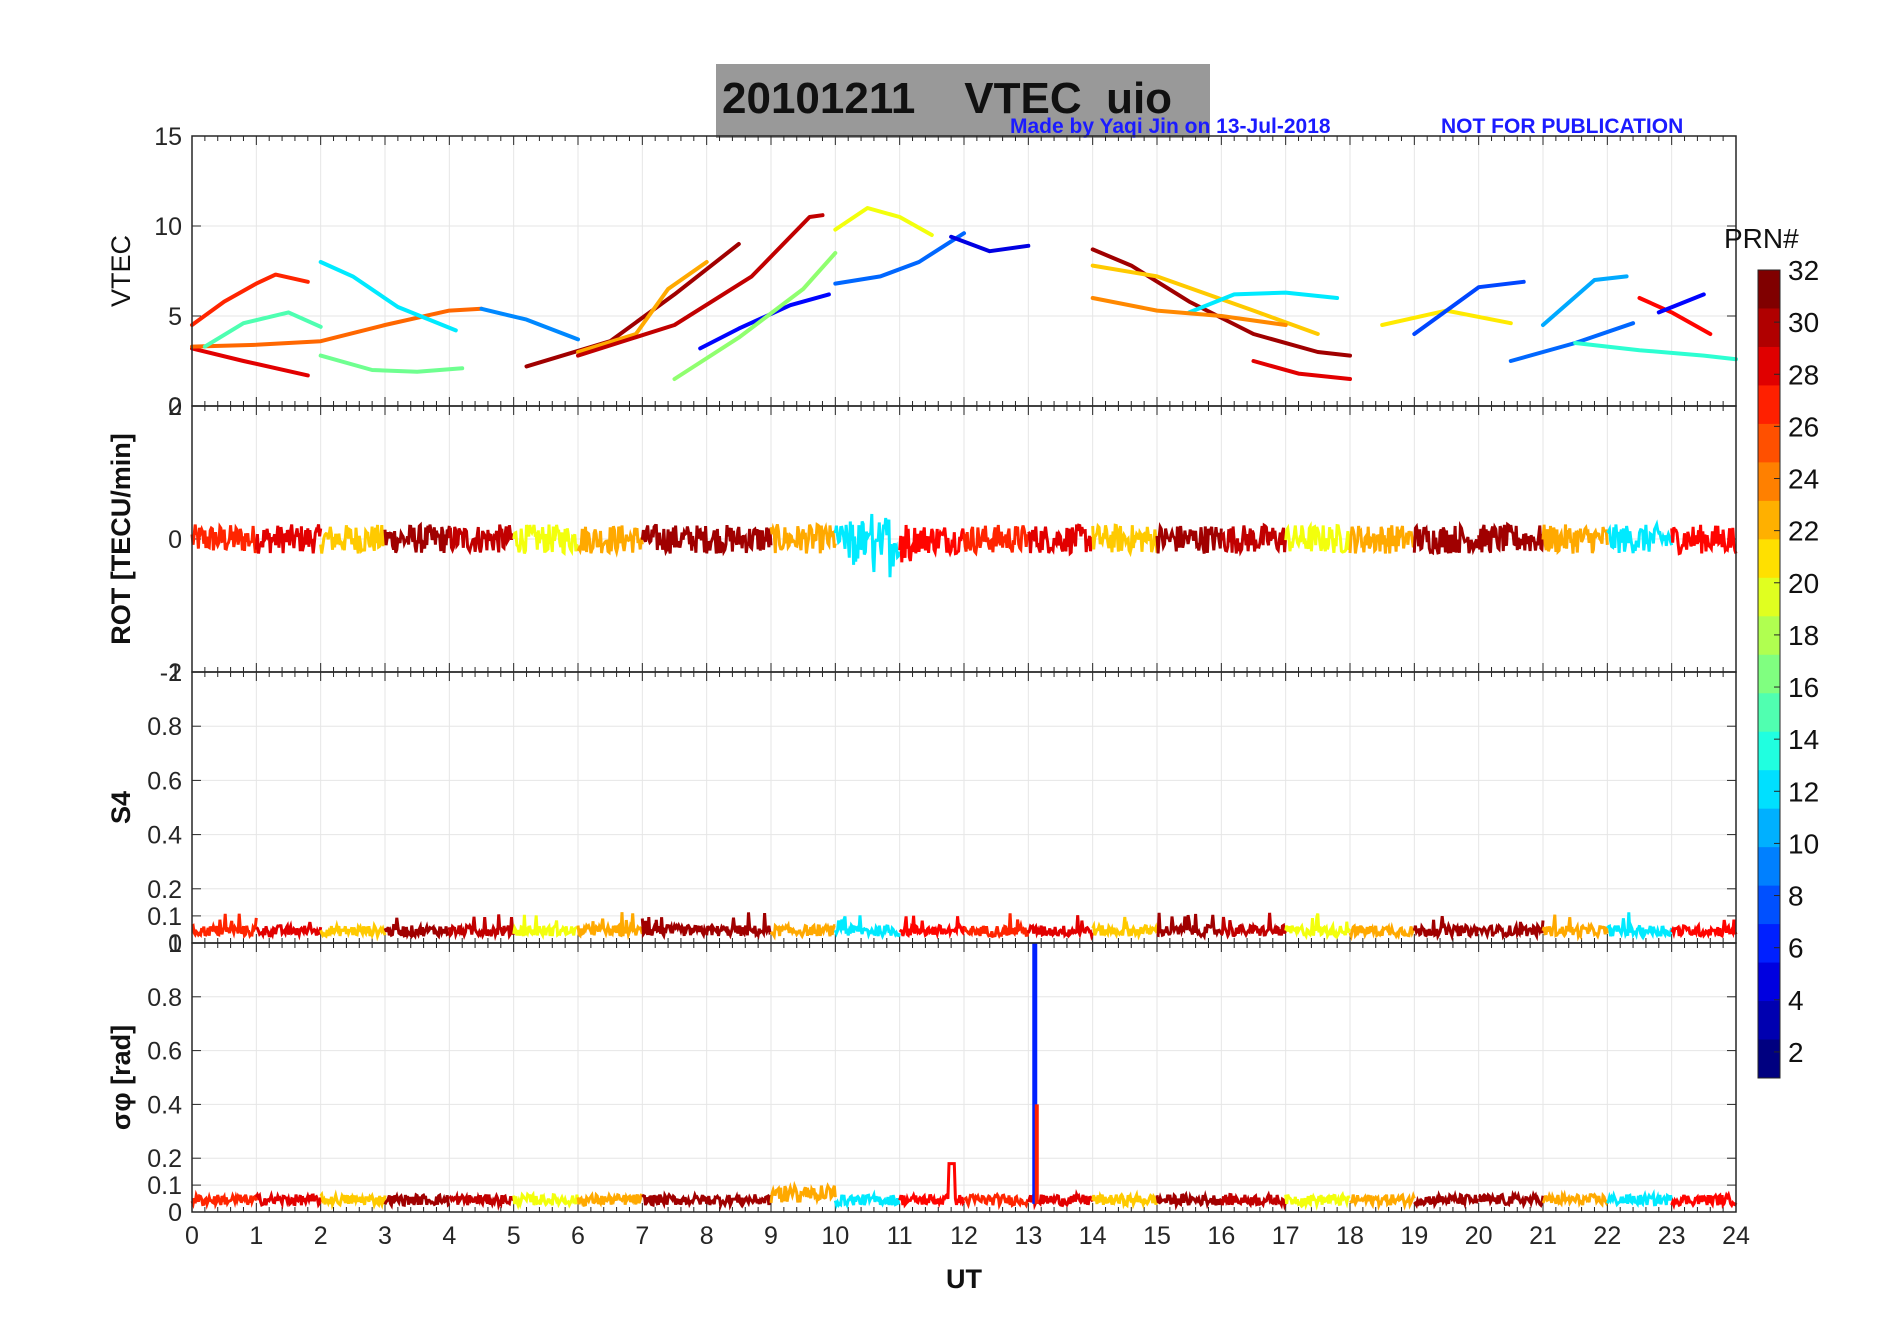 The image size is (1902, 1330). Describe the element at coordinates (1803, 843) in the screenshot. I see `colorbar-tick-label: 10` at that location.